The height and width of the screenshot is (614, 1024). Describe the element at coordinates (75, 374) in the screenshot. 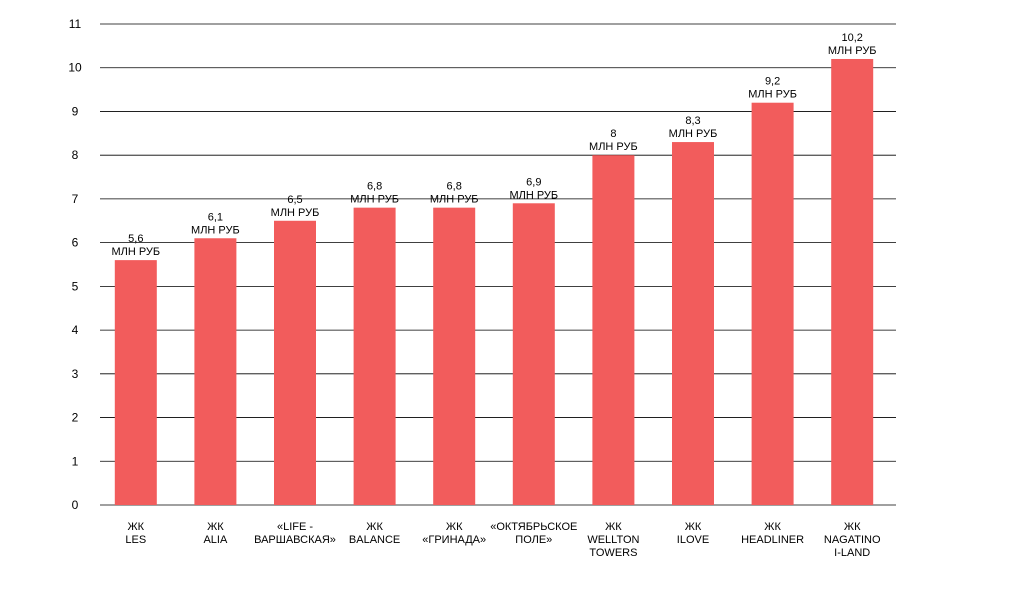

I see `y-tick-label: 3` at that location.